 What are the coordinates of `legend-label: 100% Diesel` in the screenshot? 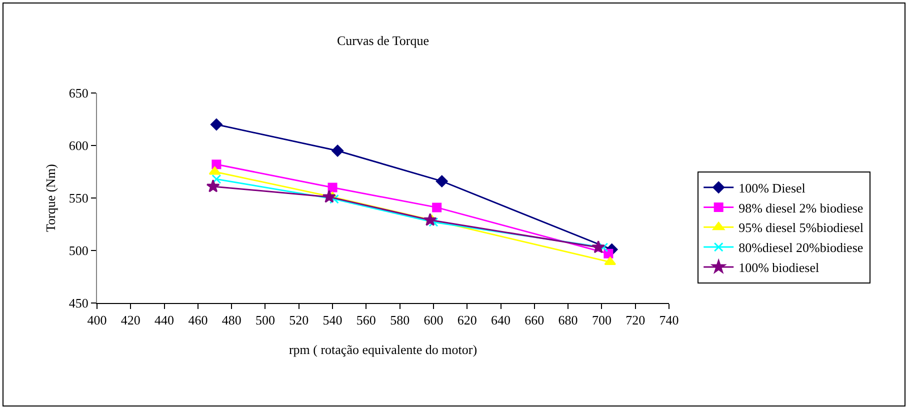 It's located at (772, 188).